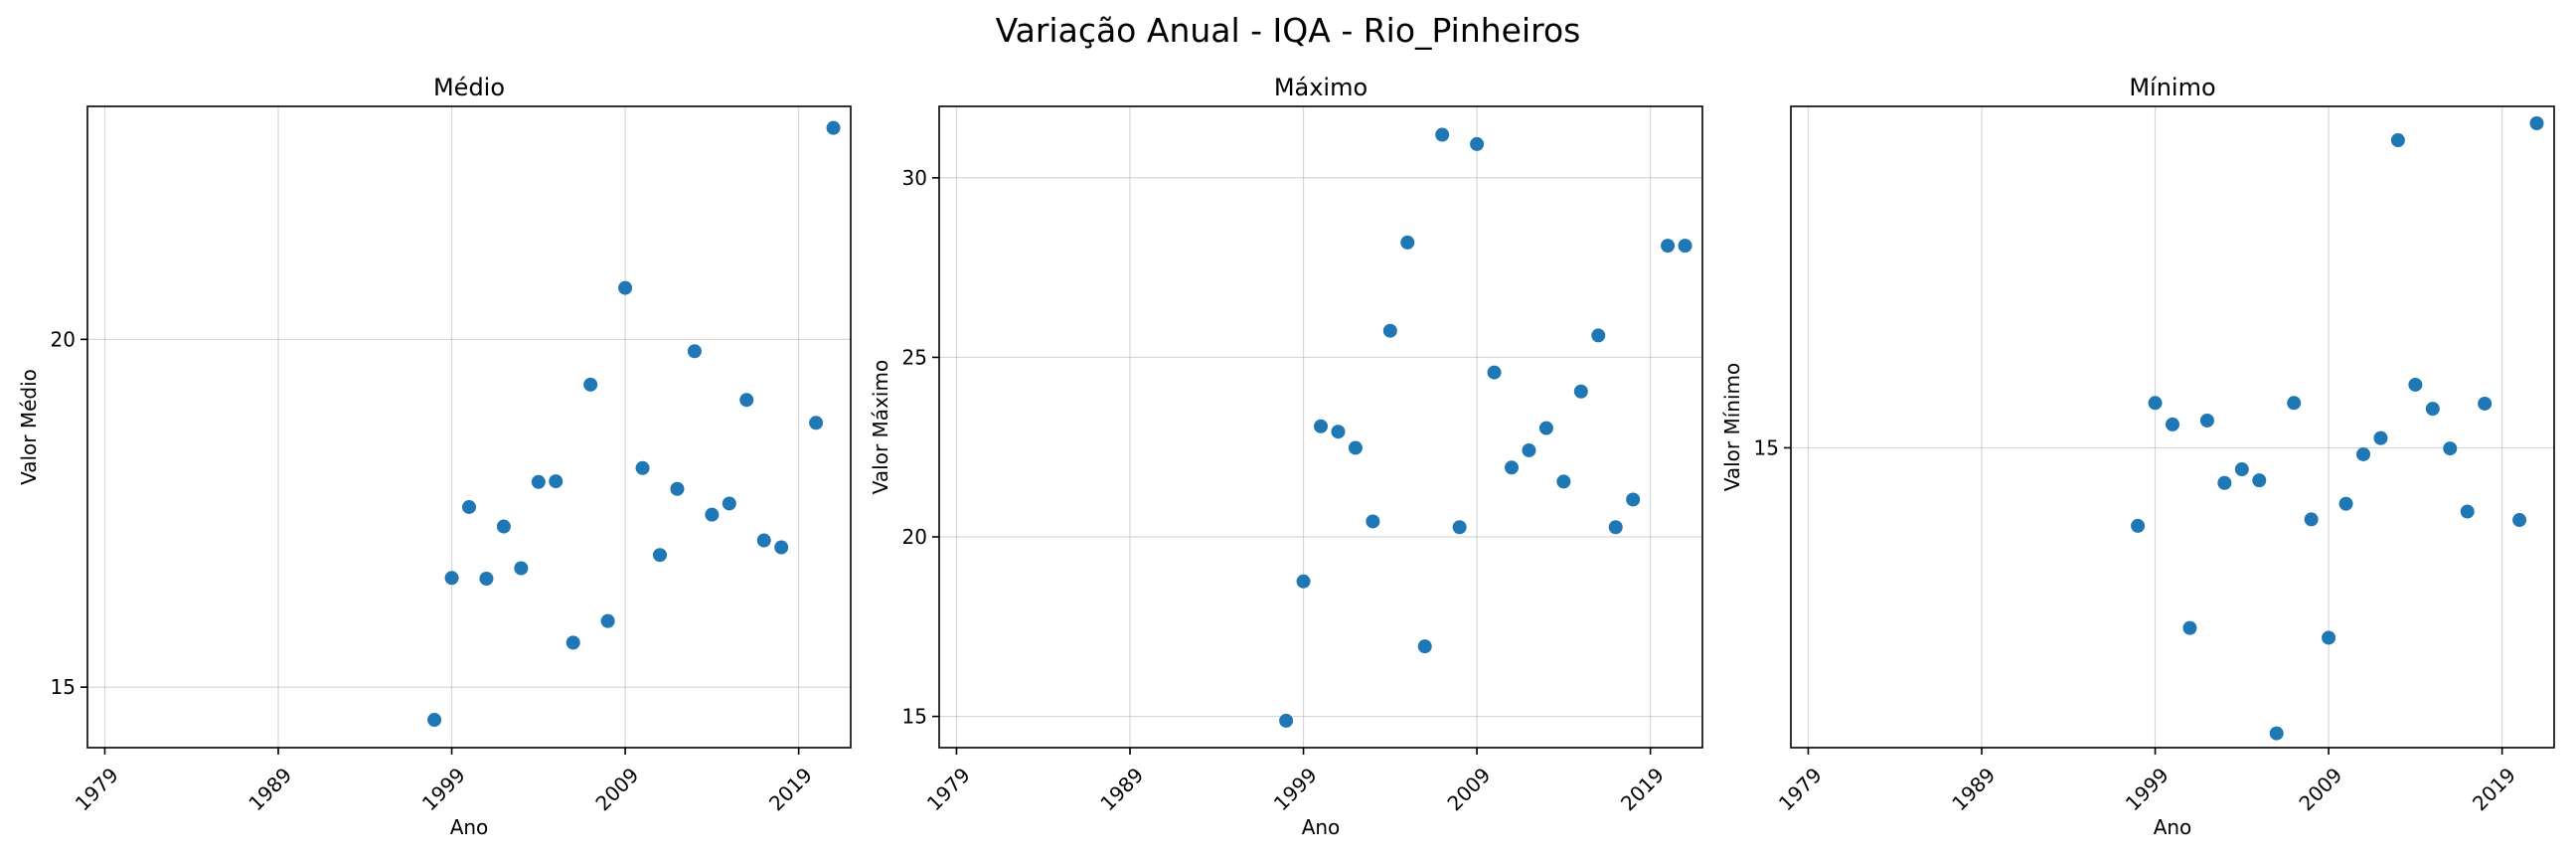  I want to click on y-axis-label: Valor Médio, so click(29, 427).